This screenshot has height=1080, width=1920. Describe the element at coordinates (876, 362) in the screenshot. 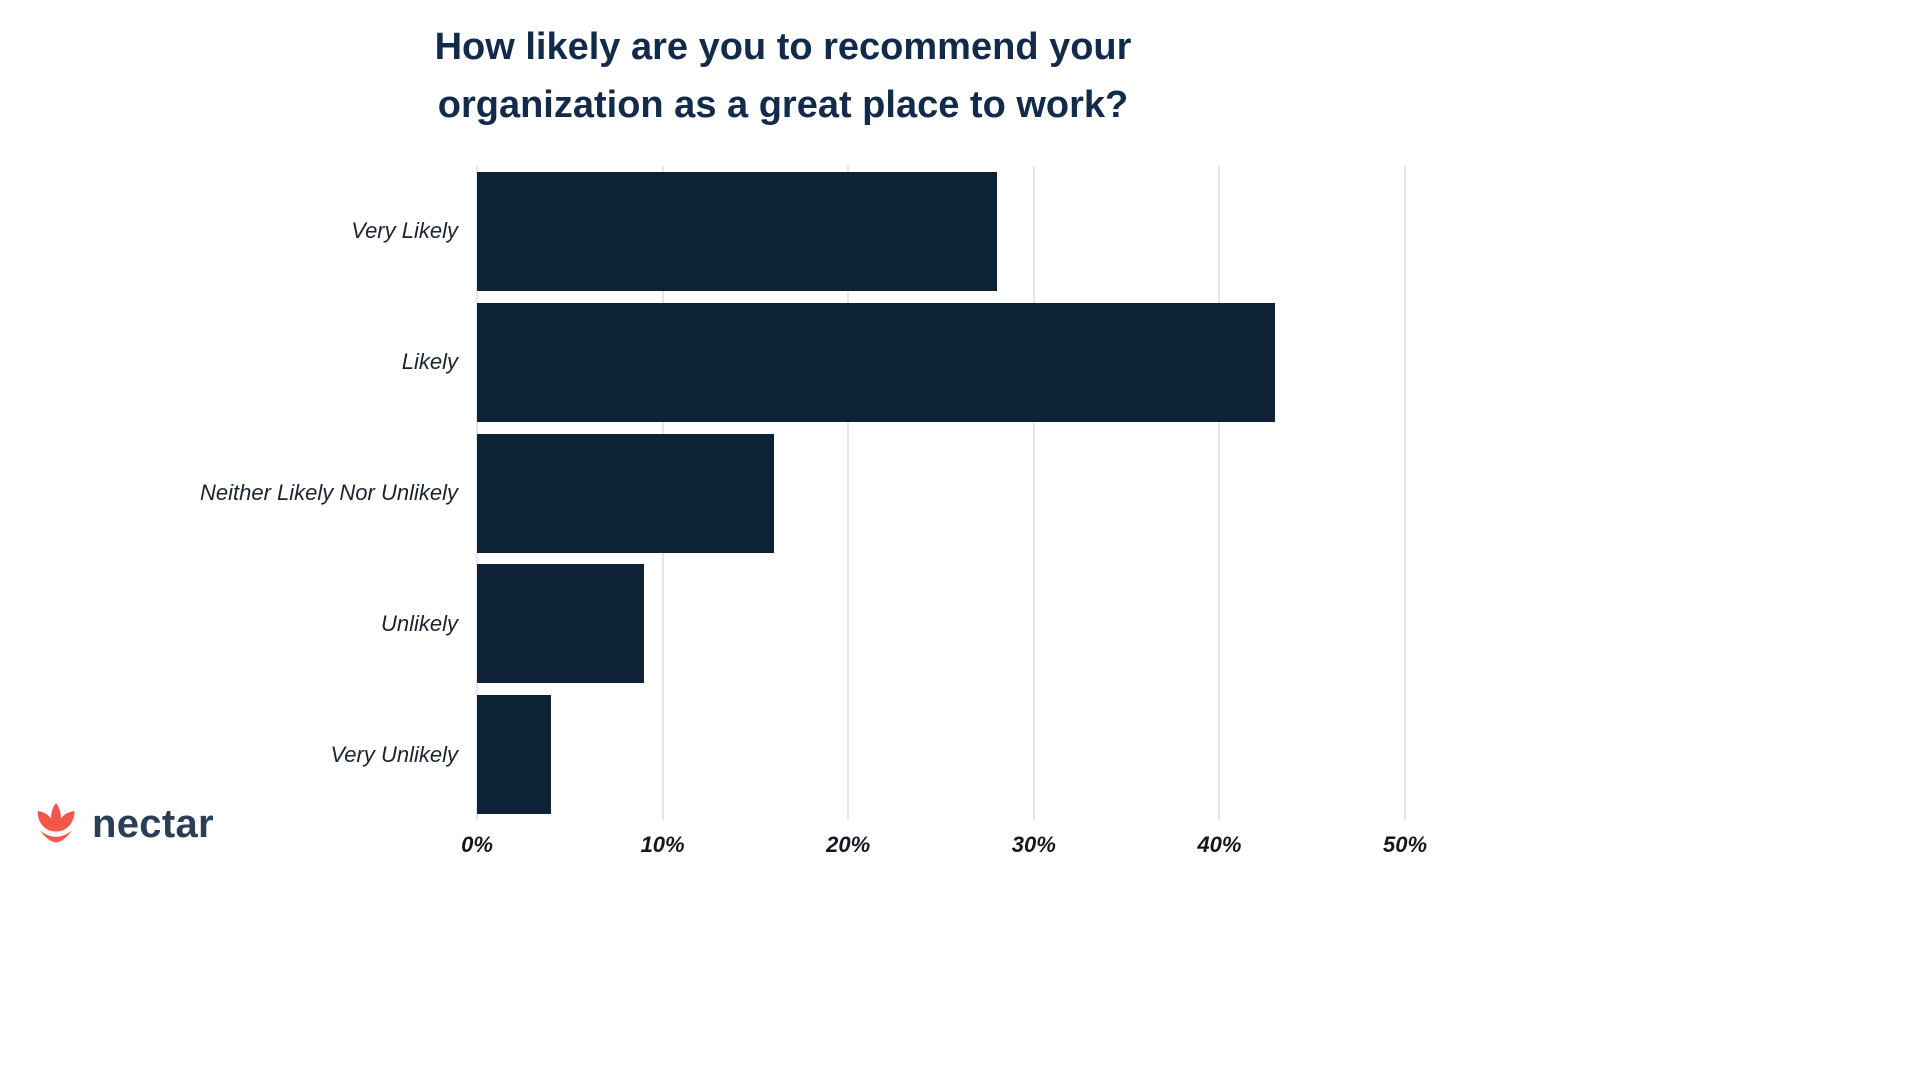

I see `bar-likely` at that location.